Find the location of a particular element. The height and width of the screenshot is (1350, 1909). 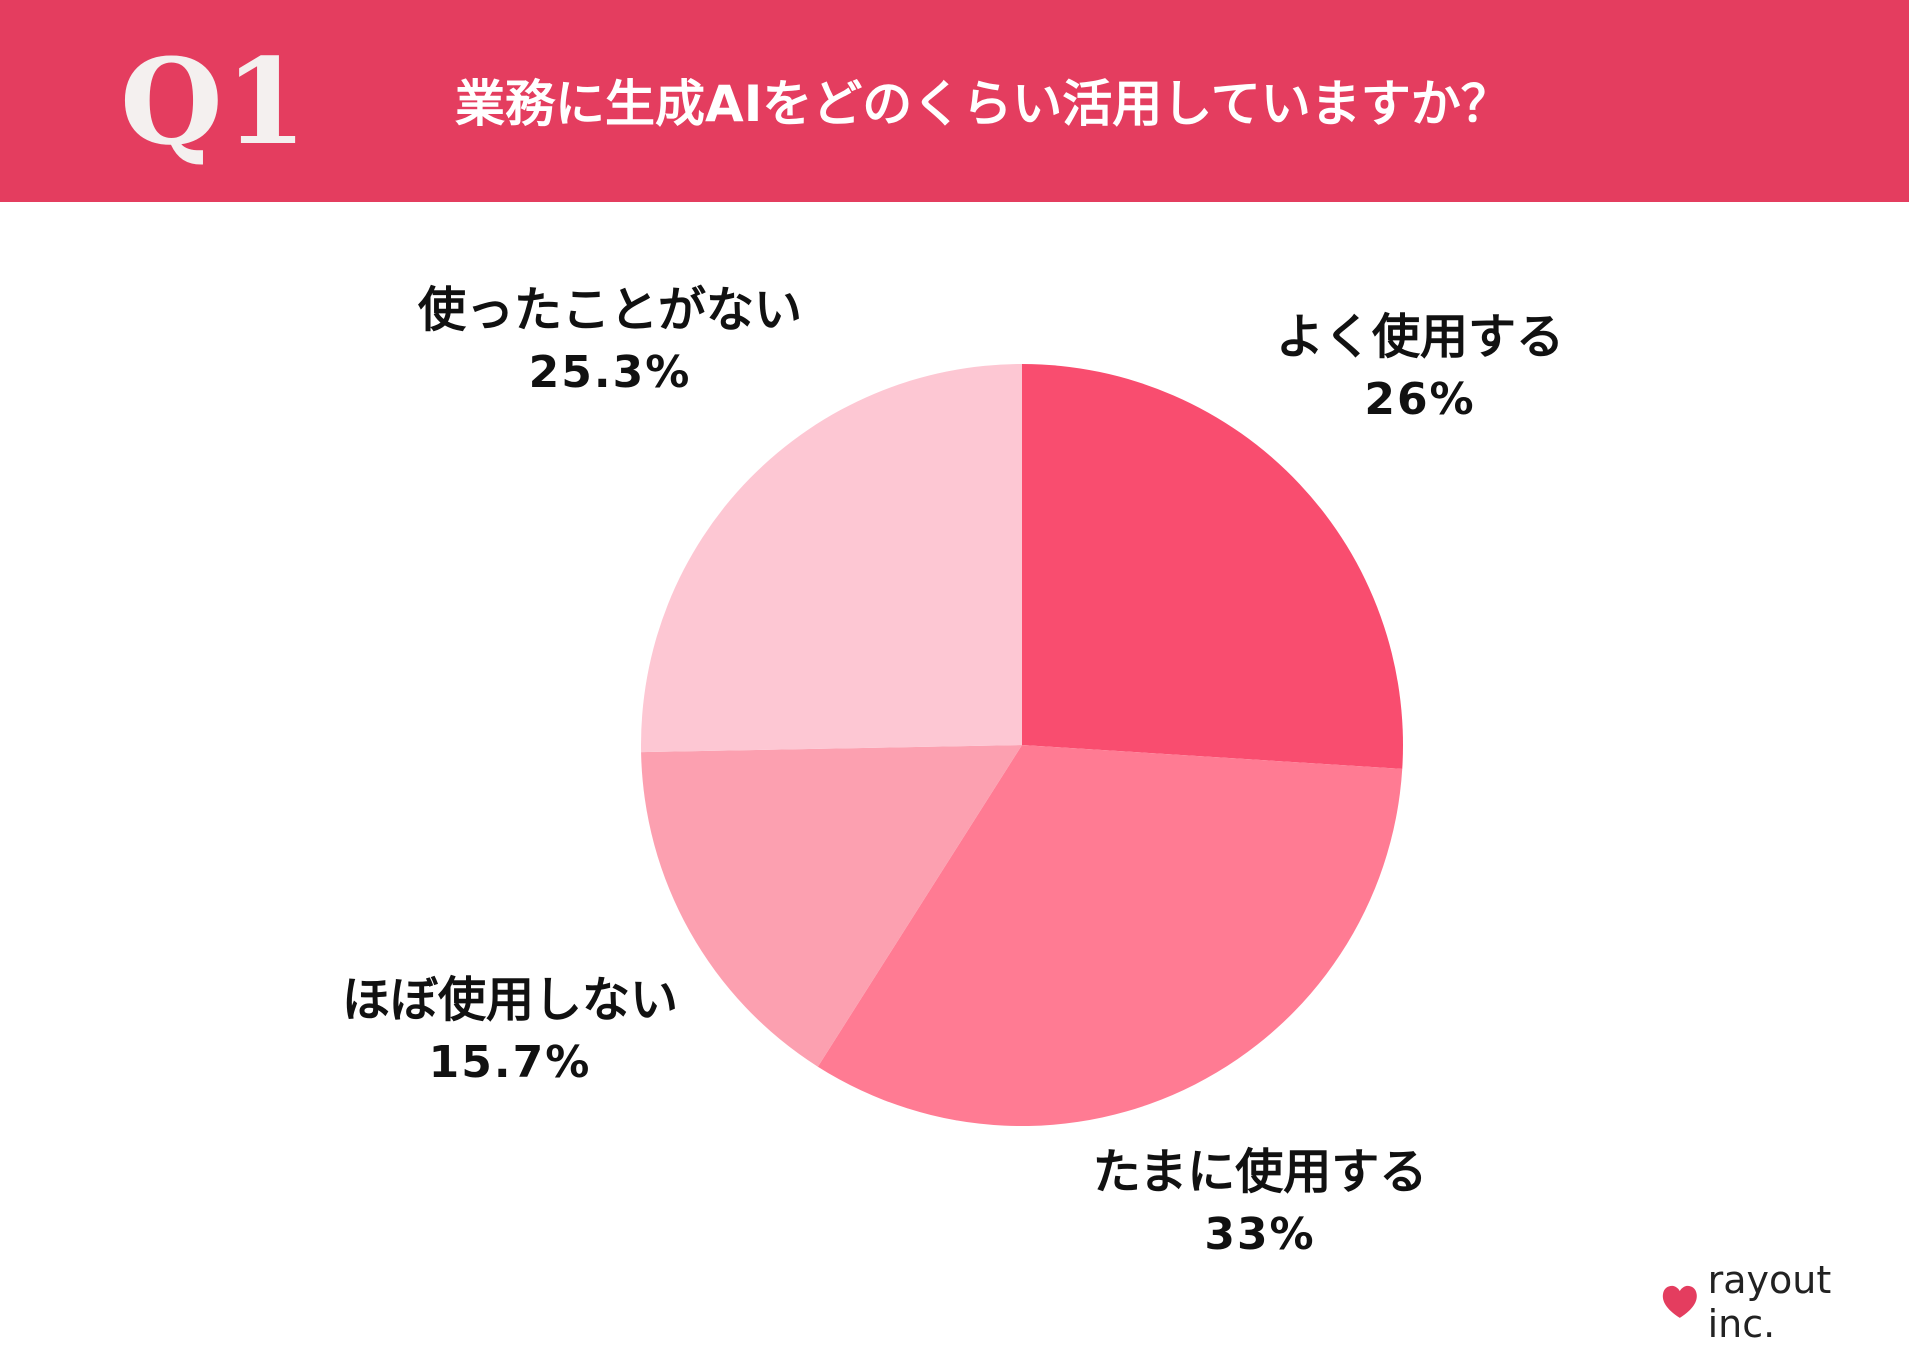

pie-slice-rarely is located at coordinates (831, 906).